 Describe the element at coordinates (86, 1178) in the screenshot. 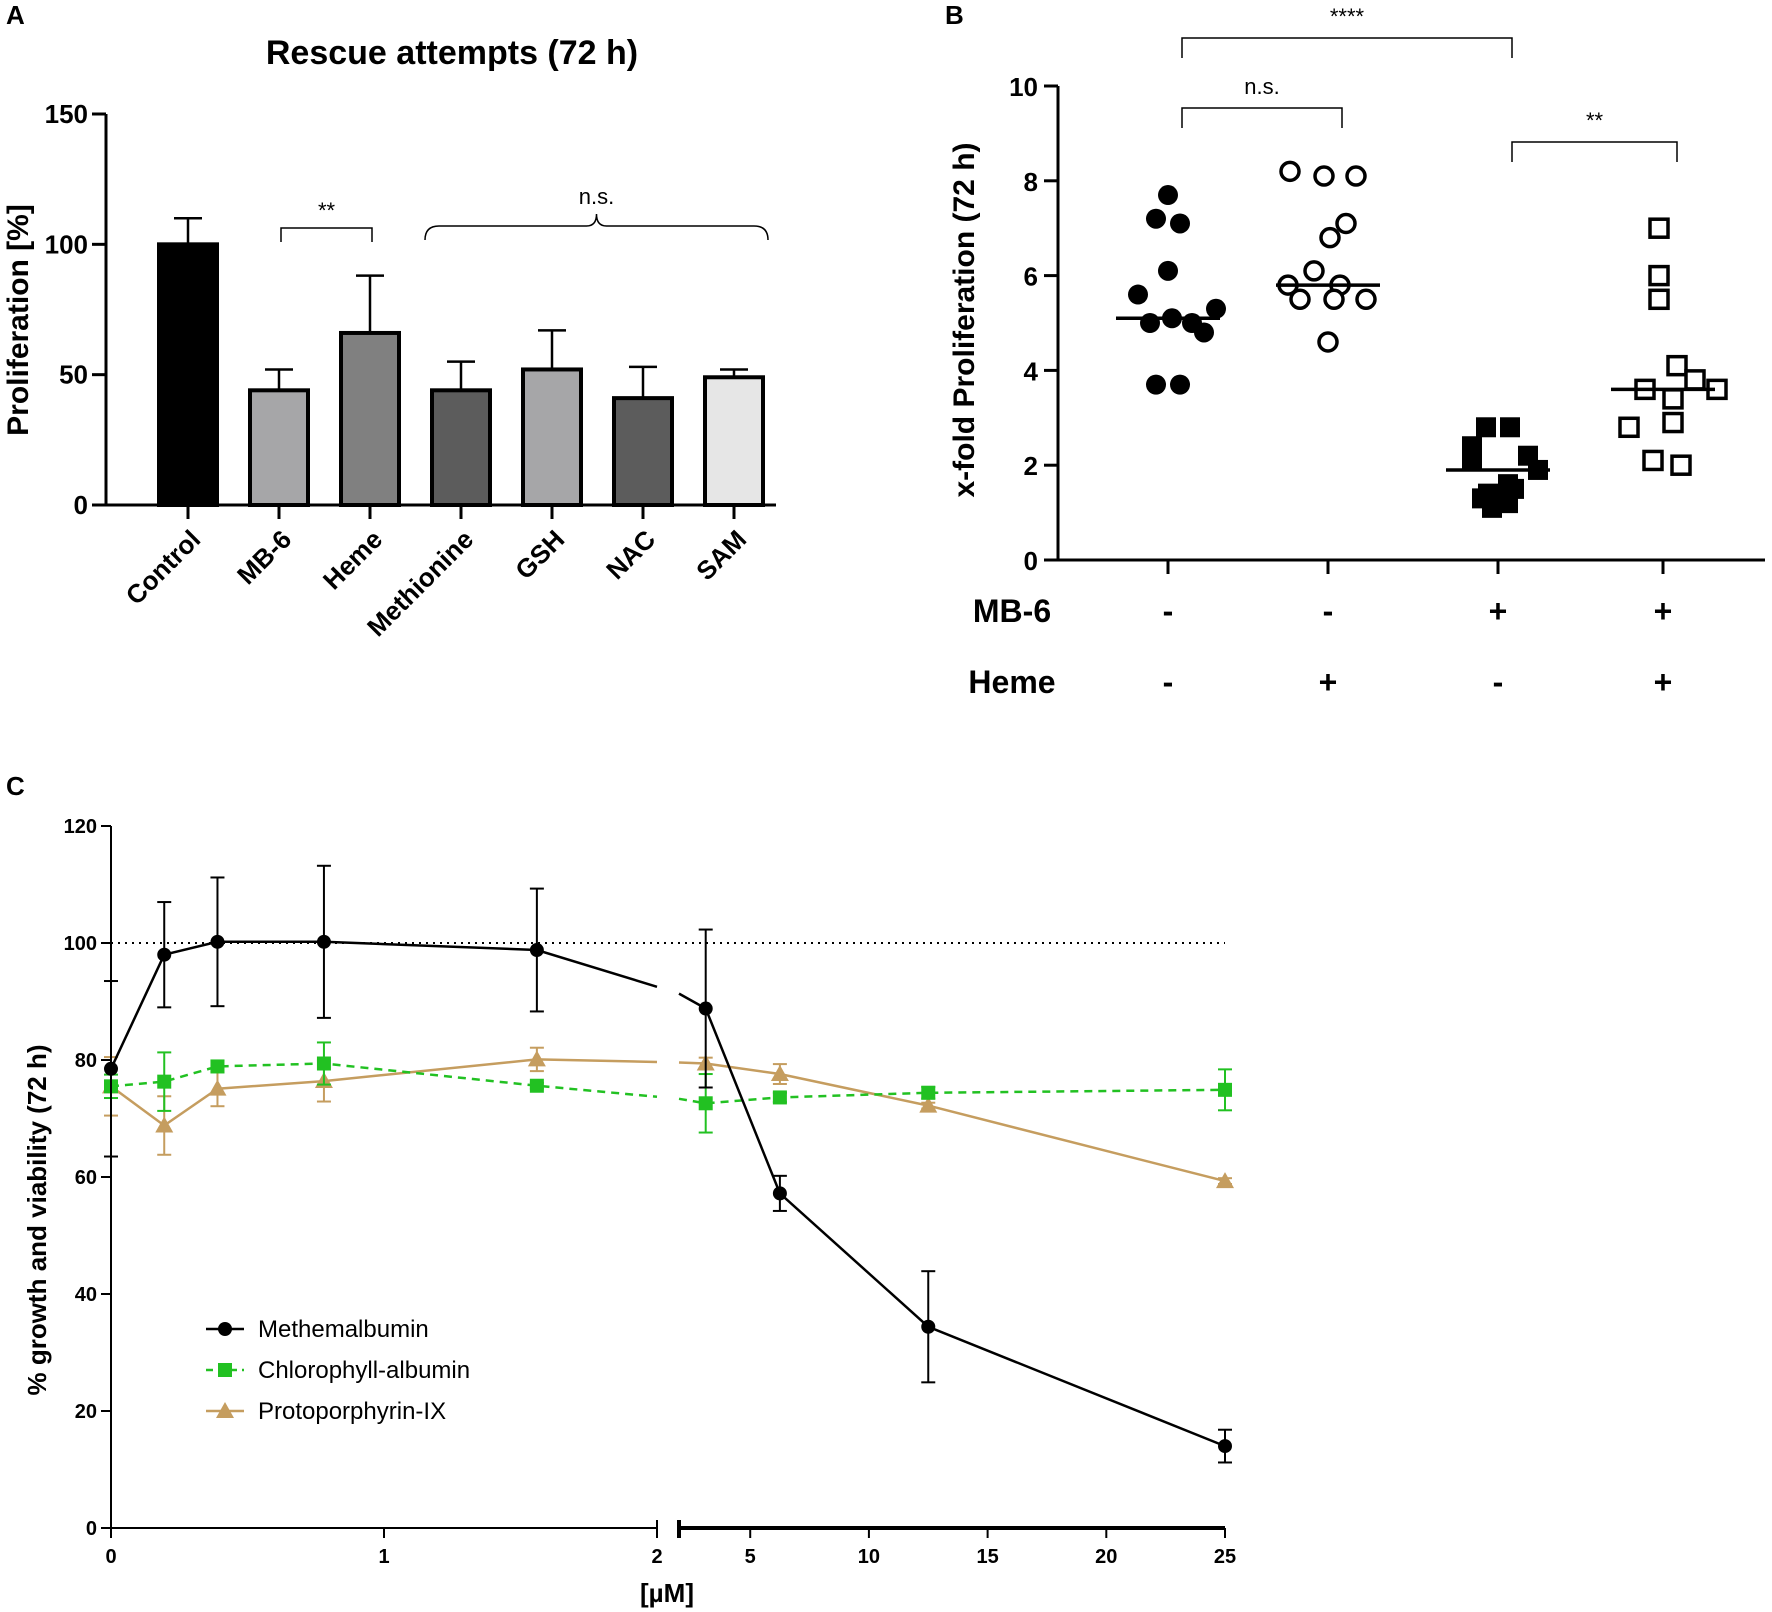

I see `panel-c-y-tick-label: 60` at that location.